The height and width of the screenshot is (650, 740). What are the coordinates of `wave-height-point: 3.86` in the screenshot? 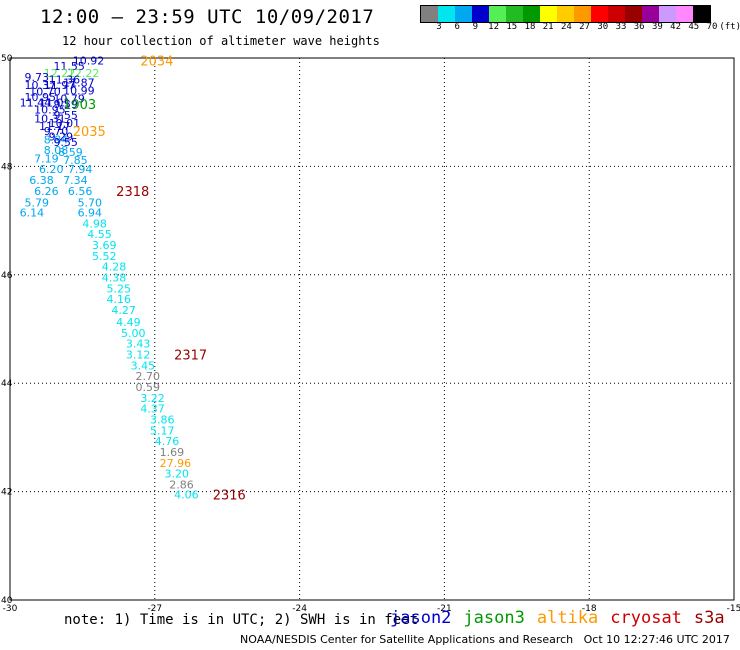 It's located at (162, 420).